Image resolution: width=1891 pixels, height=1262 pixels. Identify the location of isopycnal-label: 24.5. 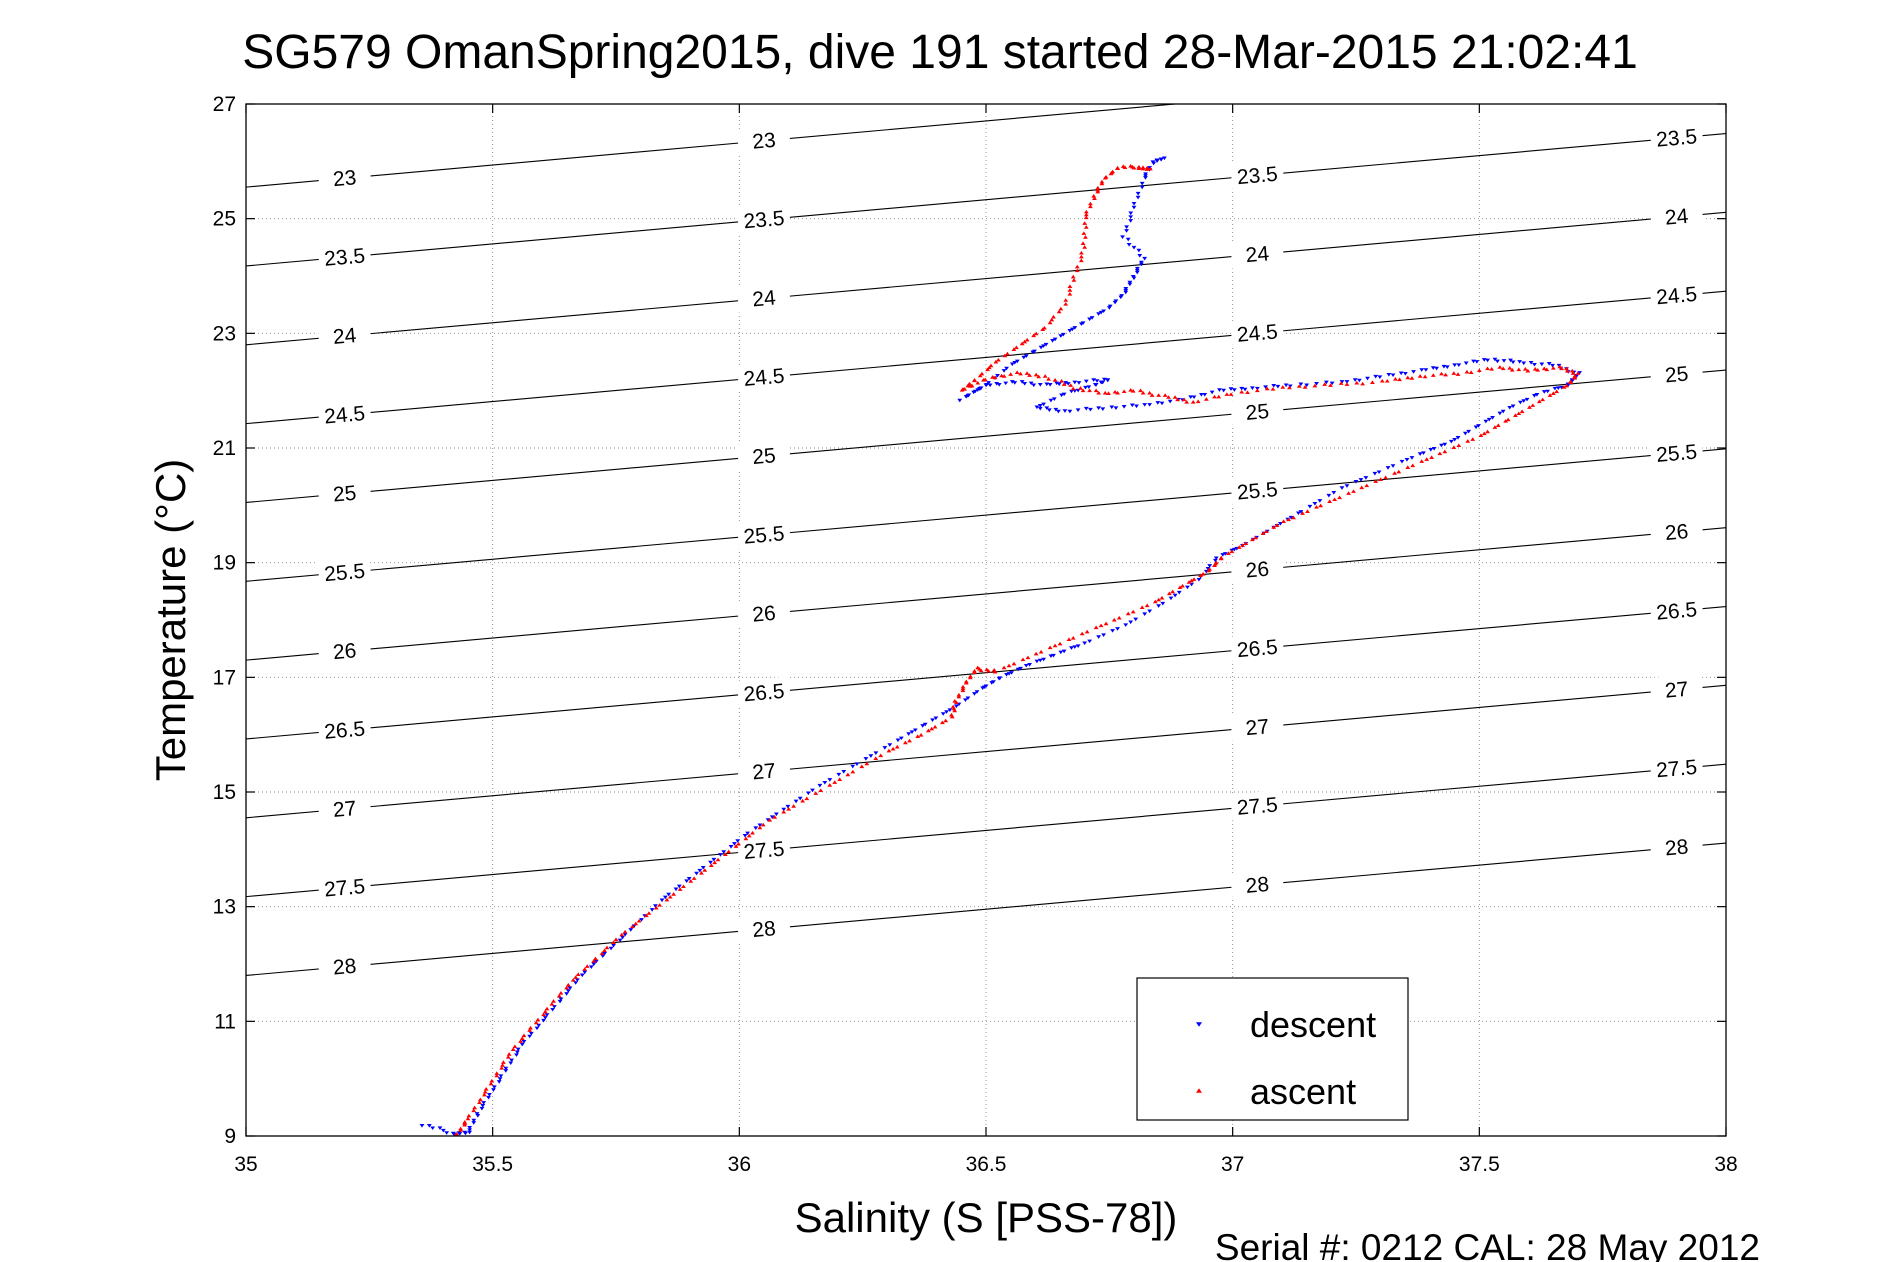
(1676, 296).